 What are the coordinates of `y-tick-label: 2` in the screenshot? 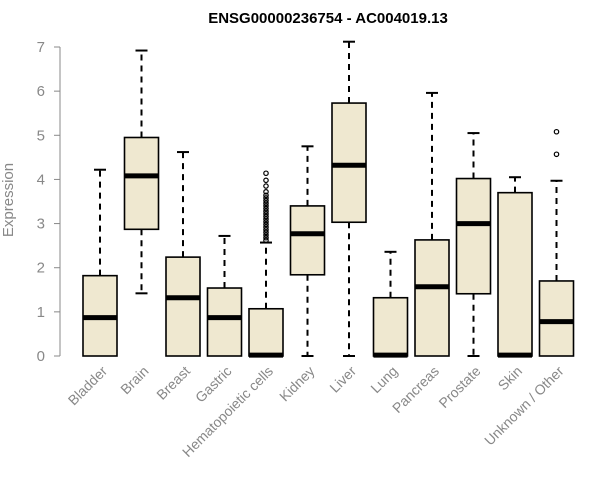 It's located at (41, 268).